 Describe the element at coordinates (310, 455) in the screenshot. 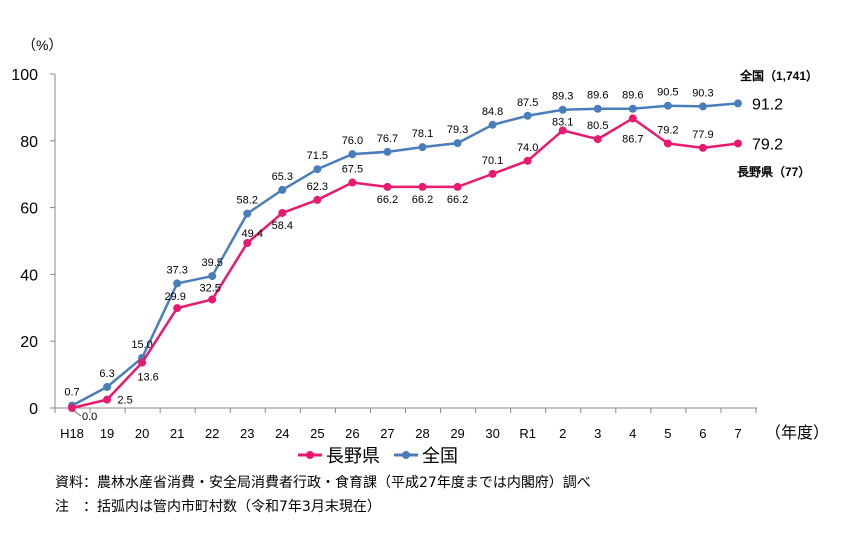

I see `legend-marker` at that location.